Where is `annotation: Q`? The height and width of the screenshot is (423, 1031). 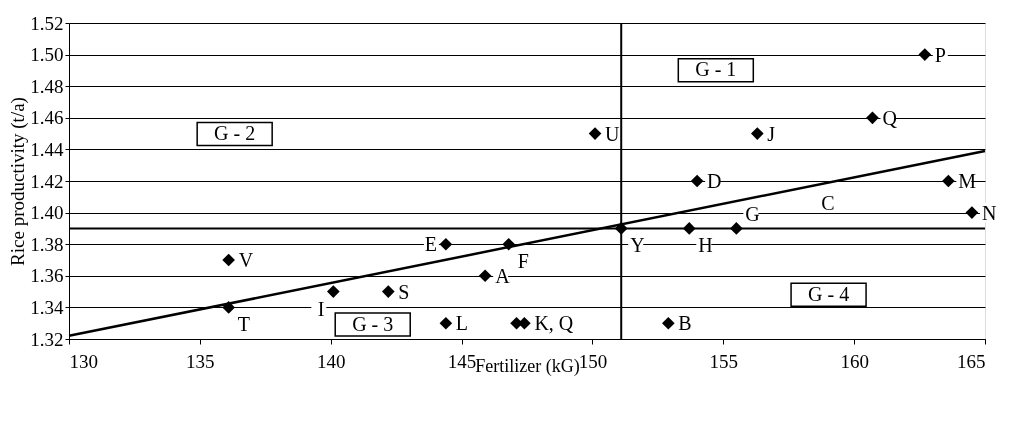
annotation: Q is located at coordinates (890, 117).